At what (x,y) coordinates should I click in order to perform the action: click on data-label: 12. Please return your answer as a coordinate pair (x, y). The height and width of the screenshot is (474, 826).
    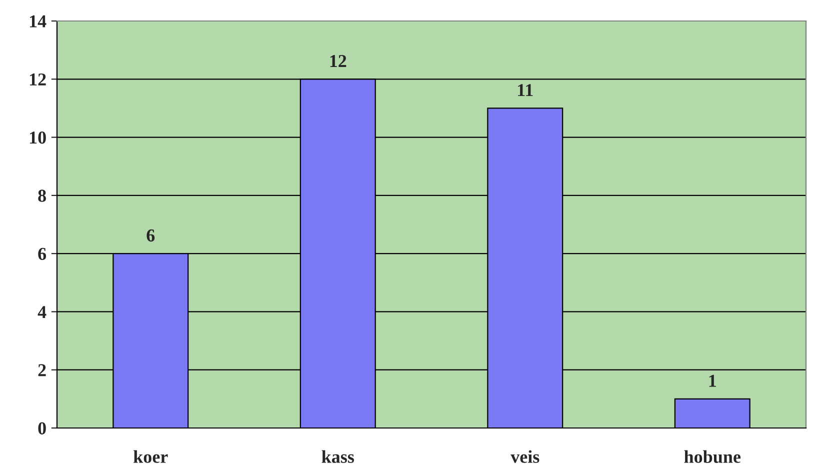
    Looking at the image, I should click on (338, 61).